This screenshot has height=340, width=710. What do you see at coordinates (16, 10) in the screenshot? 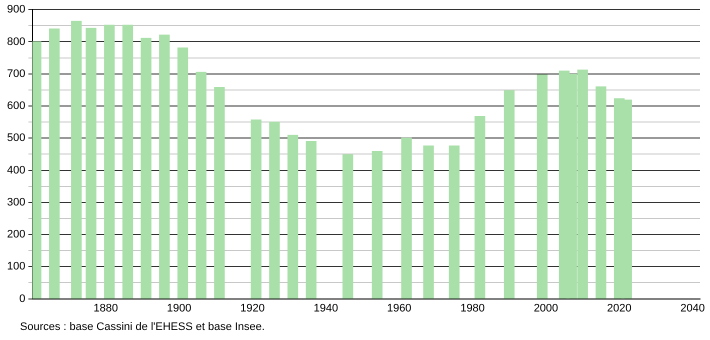
I see `y-tick-label: 900` at bounding box center [16, 10].